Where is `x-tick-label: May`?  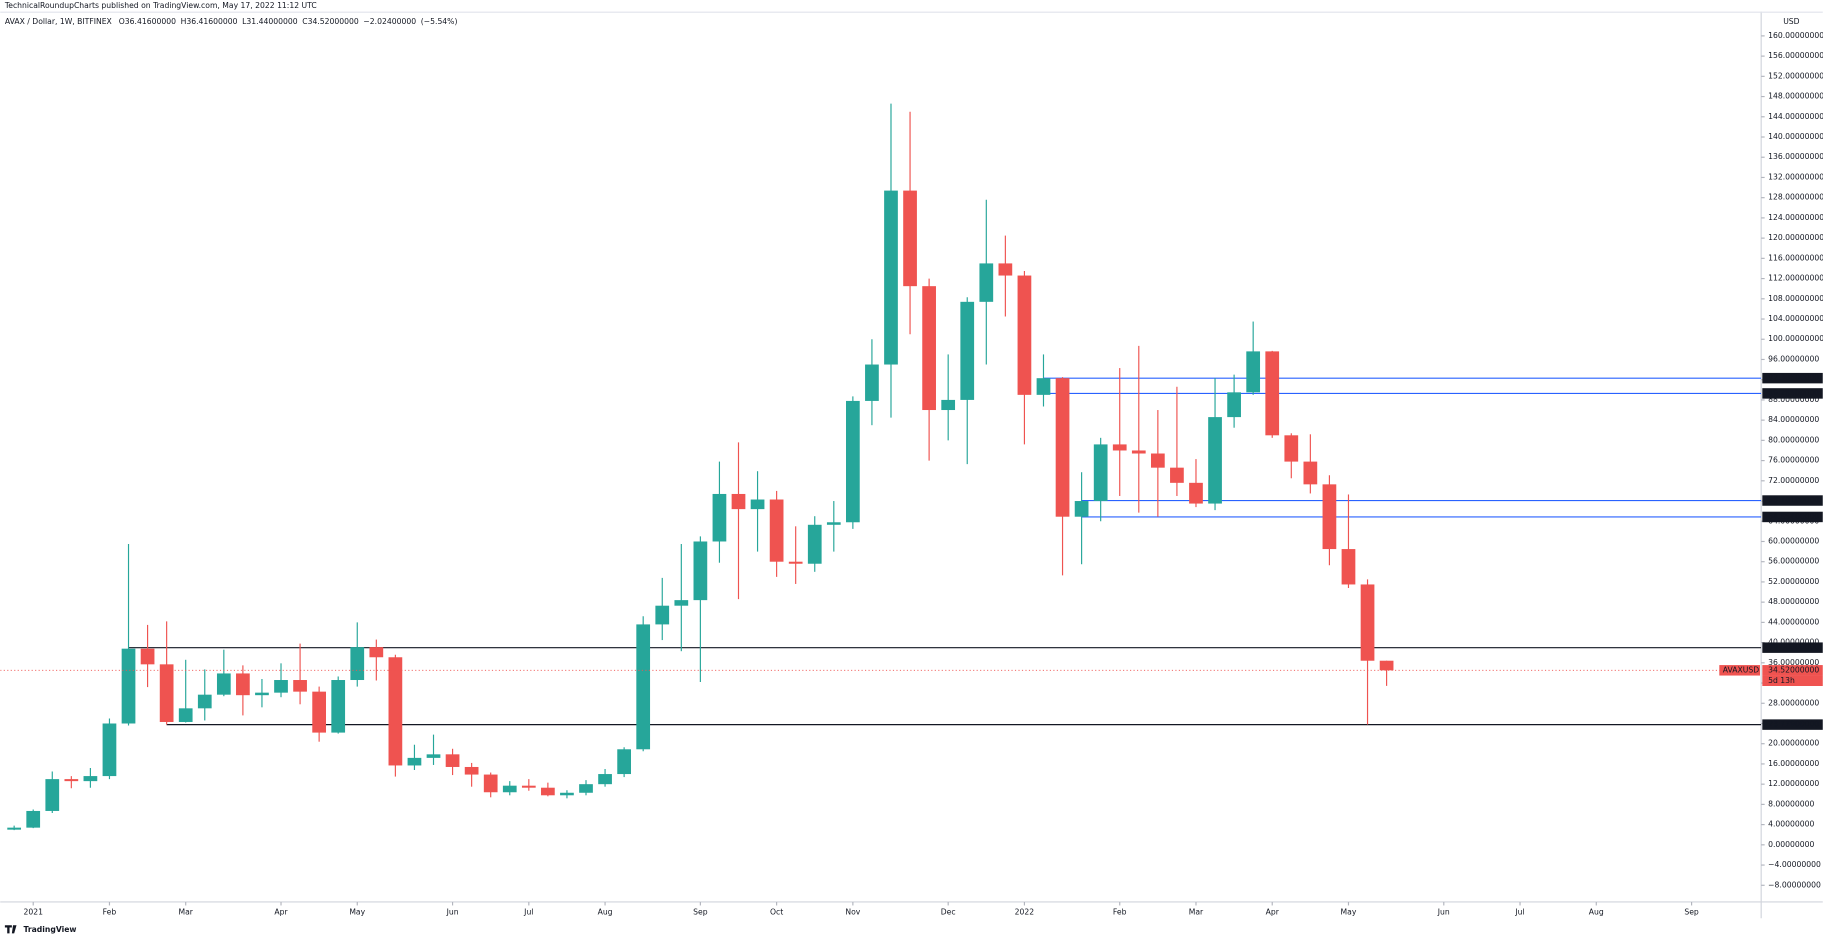
x-tick-label: May is located at coordinates (1349, 911).